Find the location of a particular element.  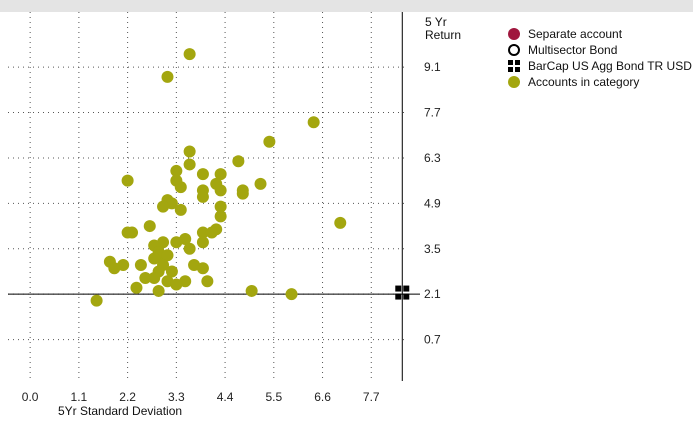

legend-item-multisector-bond: Multisector Bond is located at coordinates (600, 50).